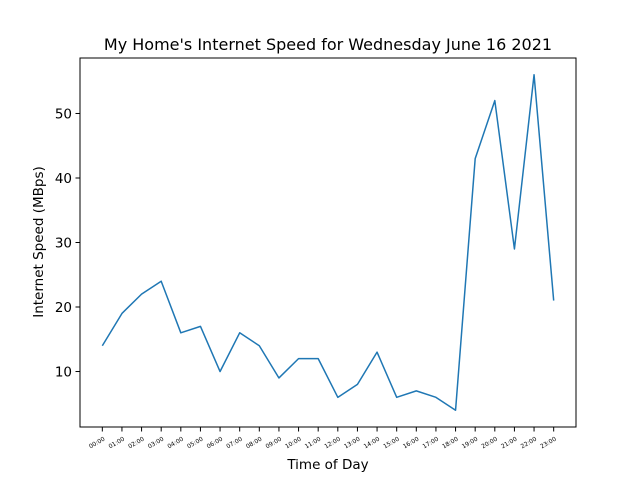 The image size is (640, 480). I want to click on x-axis-label: Time of Day, so click(327, 465).